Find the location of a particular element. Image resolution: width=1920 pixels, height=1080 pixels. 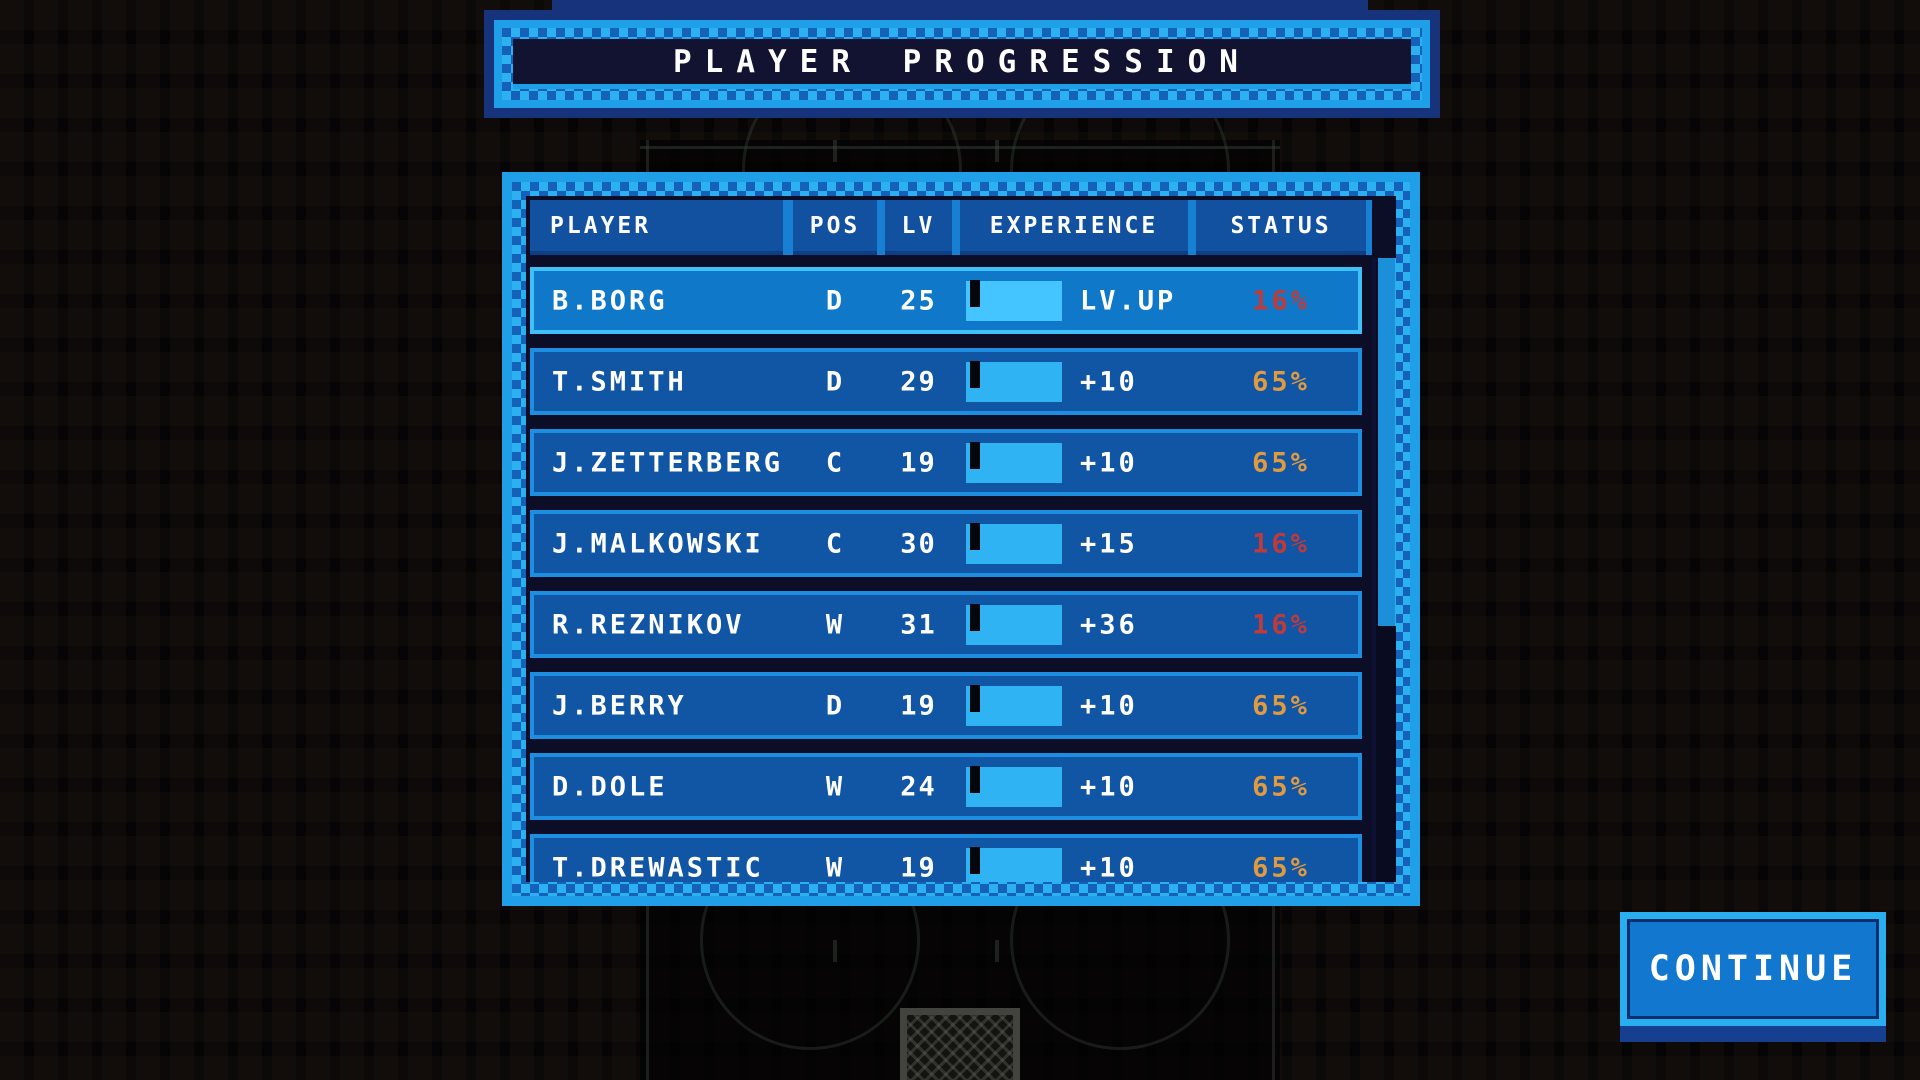

continue-button-shadow is located at coordinates (1753, 1032).